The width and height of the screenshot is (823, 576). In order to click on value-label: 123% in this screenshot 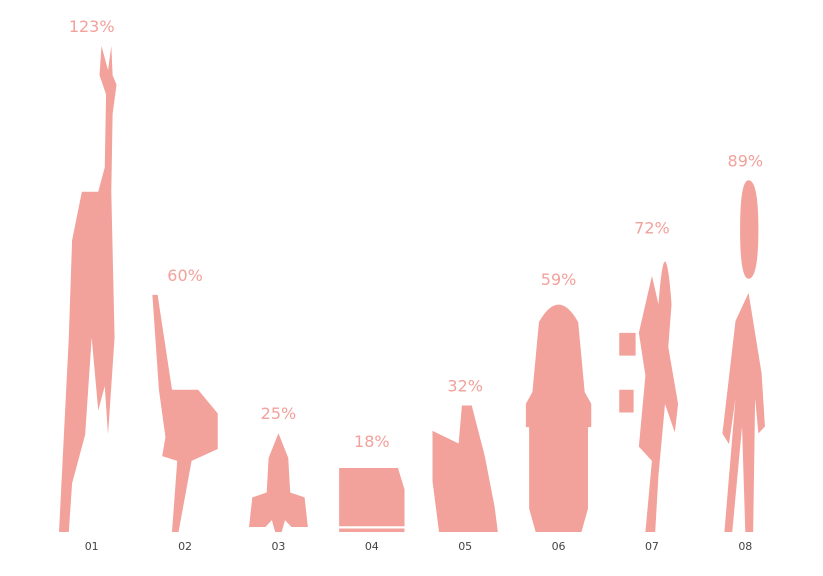, I will do `click(92, 26)`.